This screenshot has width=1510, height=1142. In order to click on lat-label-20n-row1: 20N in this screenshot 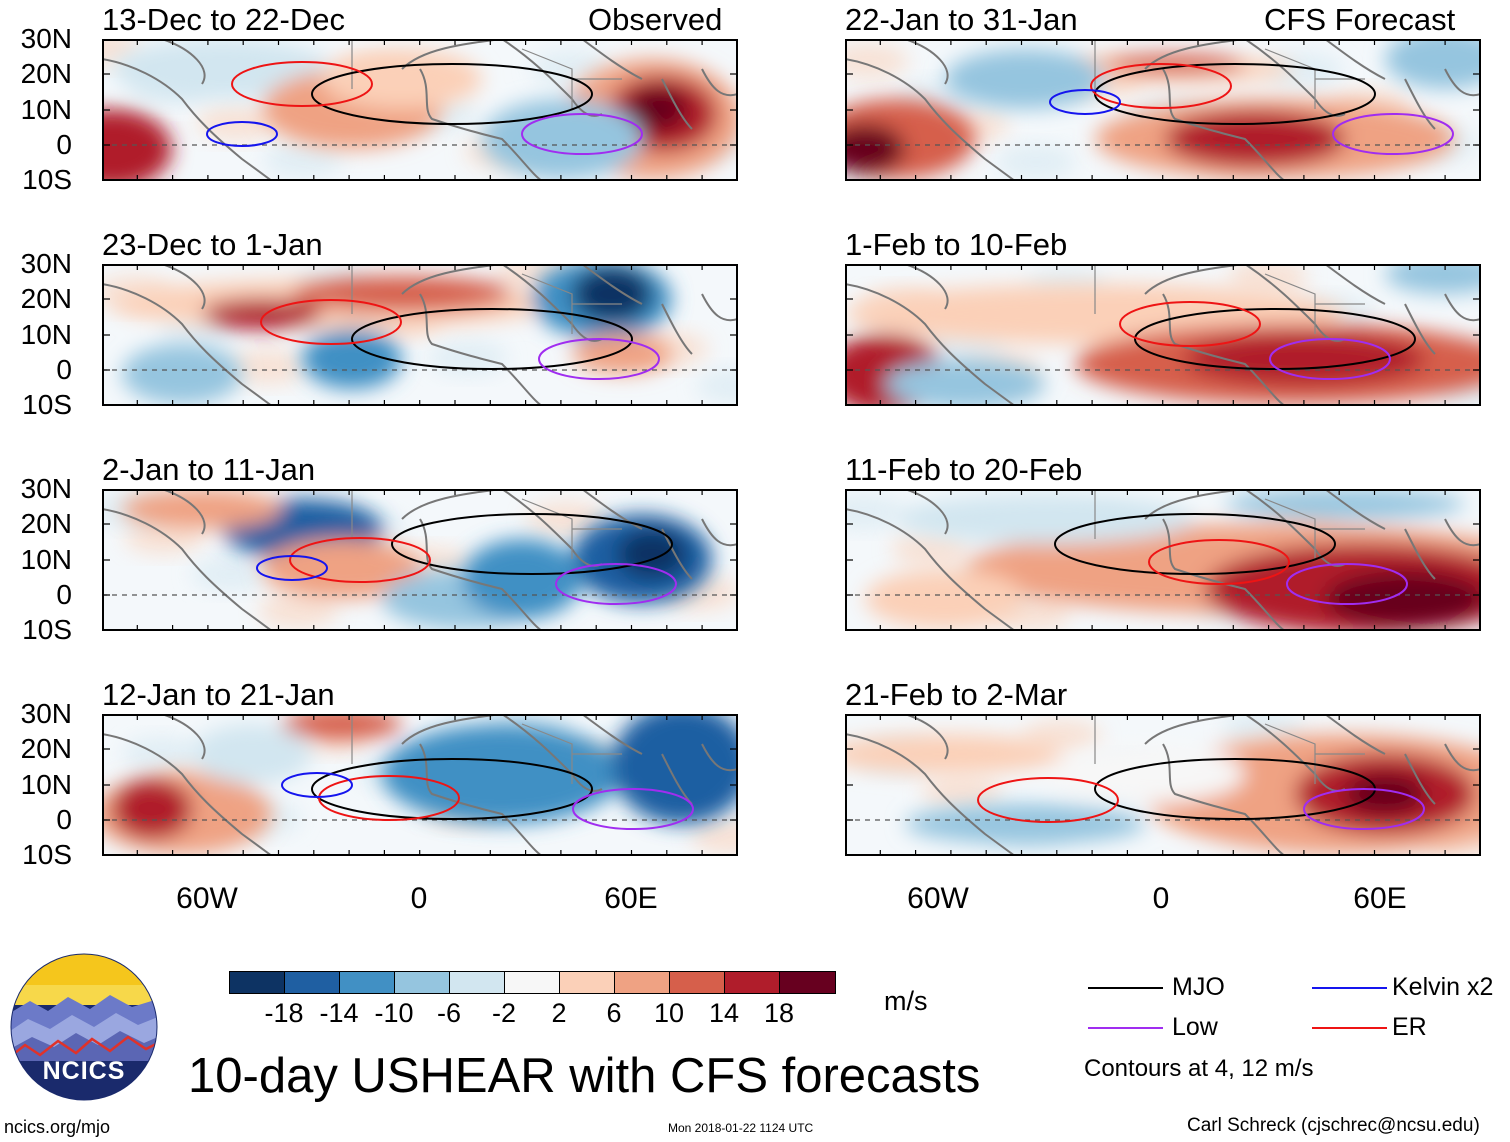, I will do `click(46, 73)`.